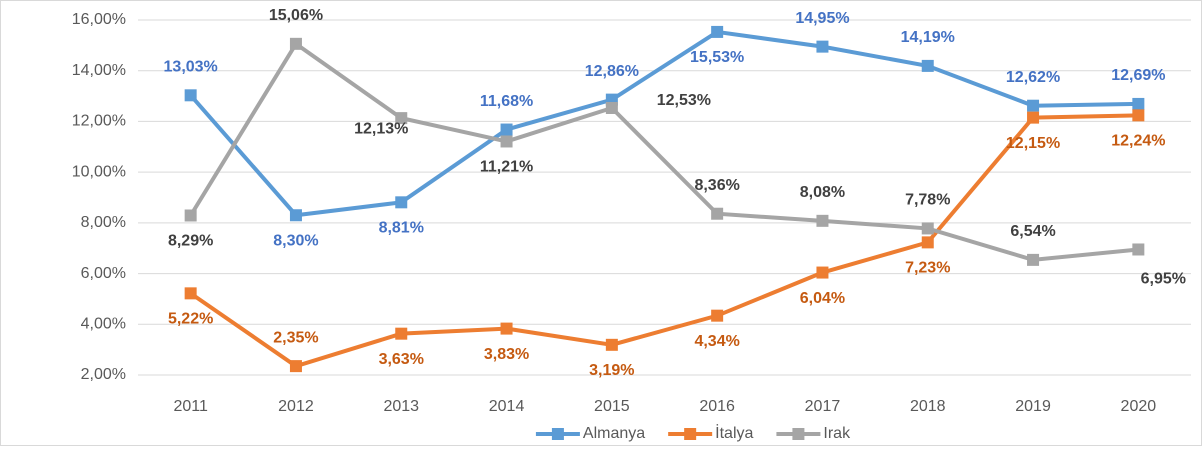 The image size is (1202, 451). I want to click on y-tick-label: 14,00%, so click(99, 70).